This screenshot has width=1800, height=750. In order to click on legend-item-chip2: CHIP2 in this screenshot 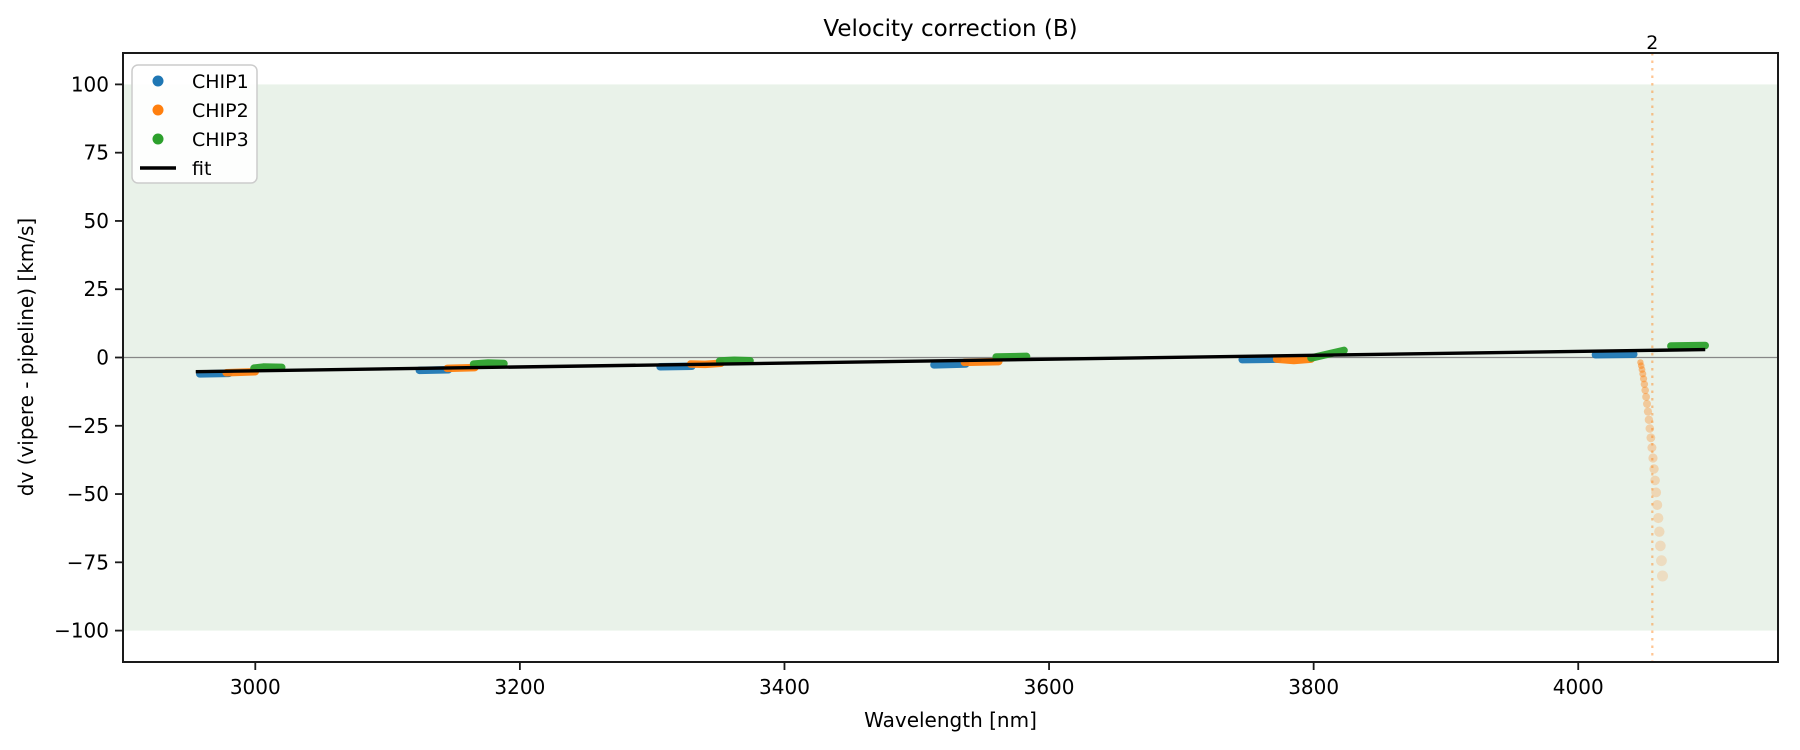, I will do `click(200, 111)`.